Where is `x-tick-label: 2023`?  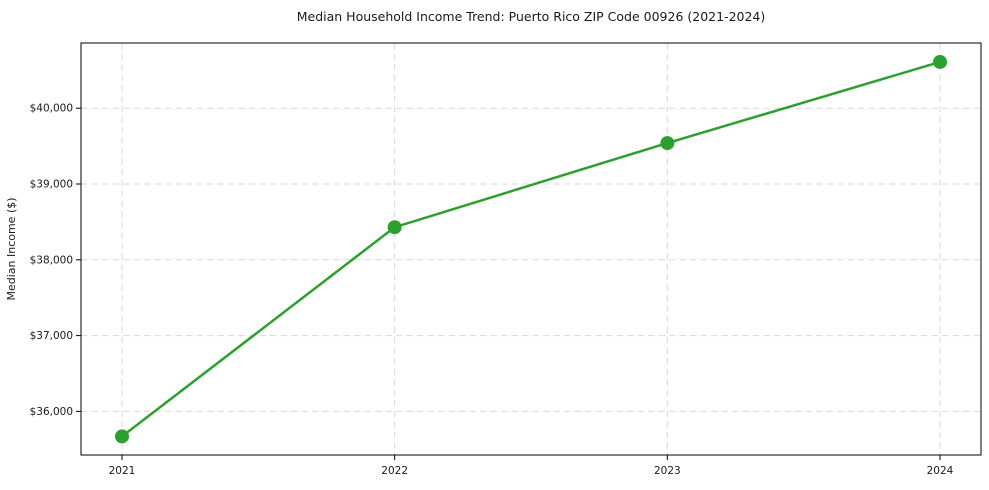 x-tick-label: 2023 is located at coordinates (667, 471).